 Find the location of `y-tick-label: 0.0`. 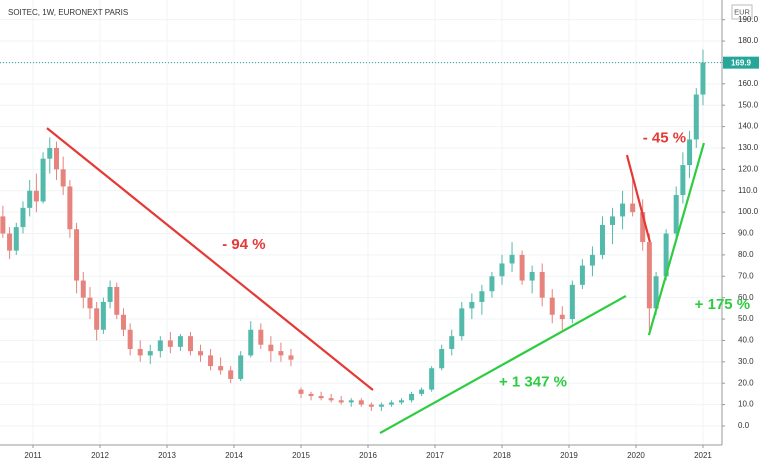

y-tick-label: 0.0 is located at coordinates (744, 425).